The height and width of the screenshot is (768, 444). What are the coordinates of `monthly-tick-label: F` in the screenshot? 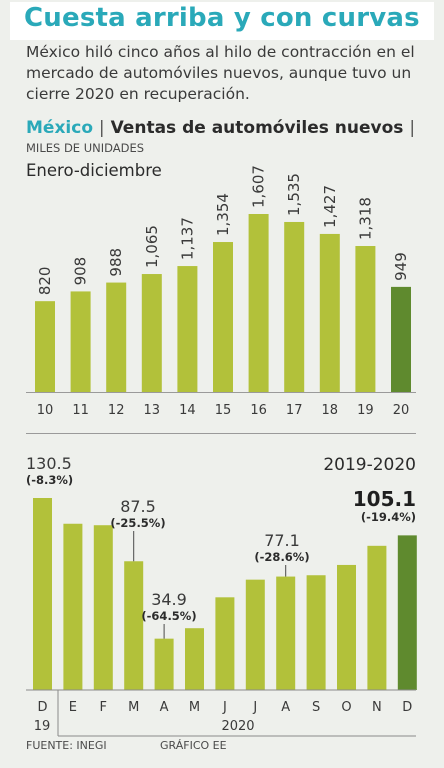 It's located at (103, 707).